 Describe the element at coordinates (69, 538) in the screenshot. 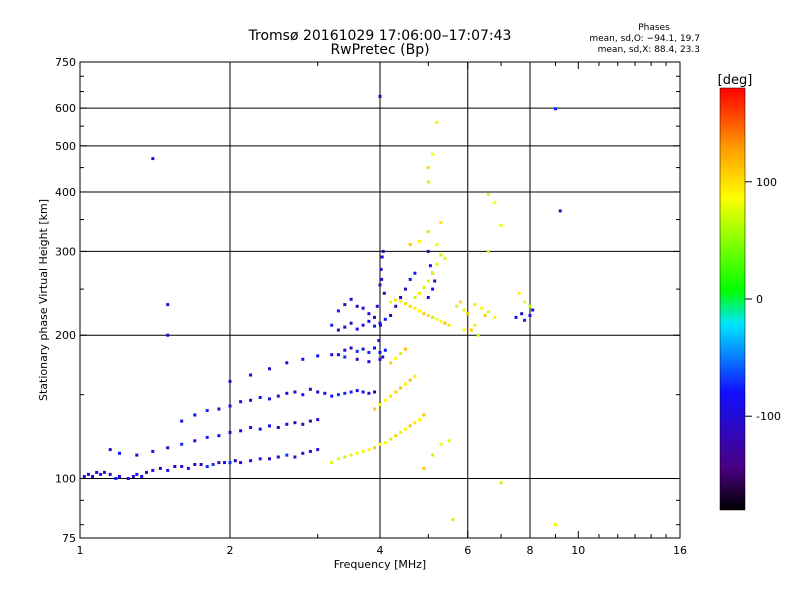

I see `y-tick-label: 75` at that location.